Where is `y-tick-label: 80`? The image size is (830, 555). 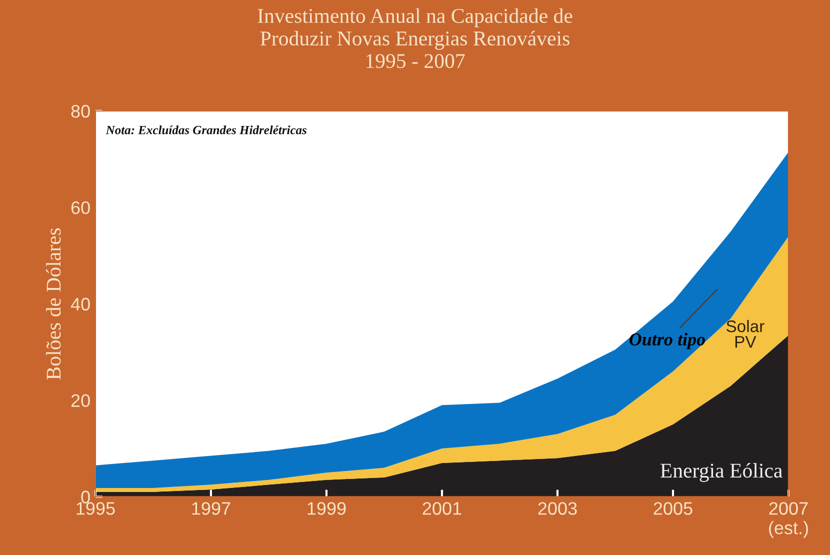 y-tick-label: 80 is located at coordinates (80, 111).